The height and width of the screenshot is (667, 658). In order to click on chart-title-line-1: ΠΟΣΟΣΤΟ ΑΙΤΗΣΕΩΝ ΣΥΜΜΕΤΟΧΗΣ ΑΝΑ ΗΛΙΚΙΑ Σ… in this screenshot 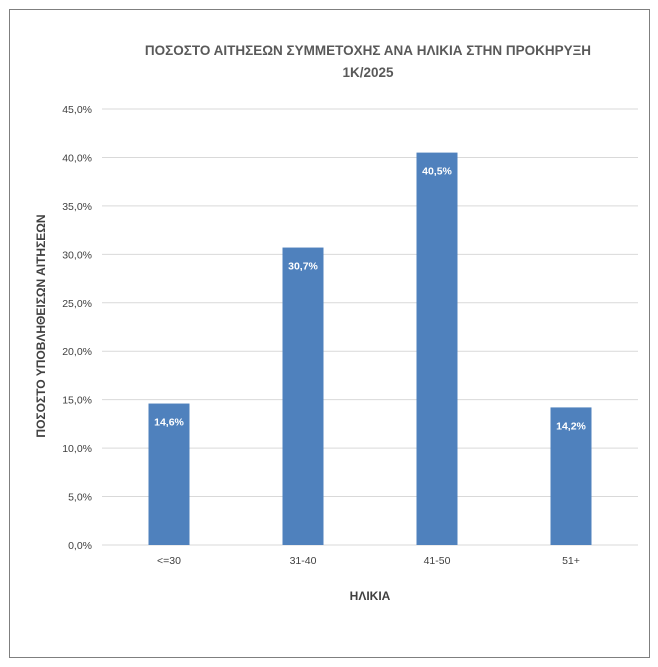, I will do `click(368, 50)`.